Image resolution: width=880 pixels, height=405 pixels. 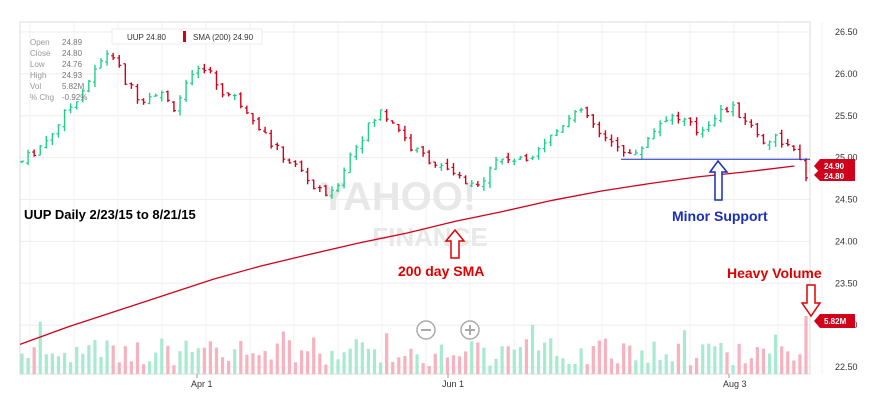 I want to click on volume-tag-shape, so click(x=834, y=321).